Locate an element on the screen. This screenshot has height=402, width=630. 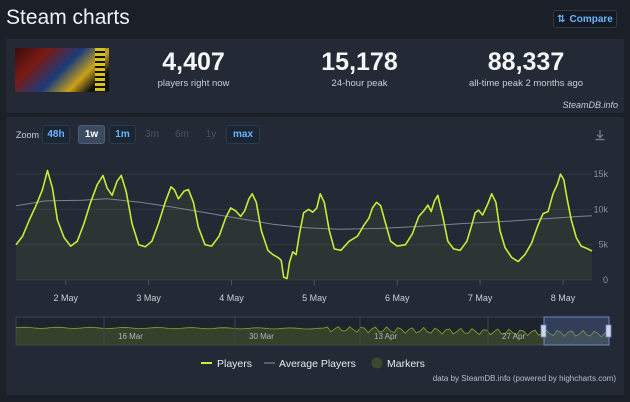
x-tick-label: 7 May is located at coordinates (480, 298).